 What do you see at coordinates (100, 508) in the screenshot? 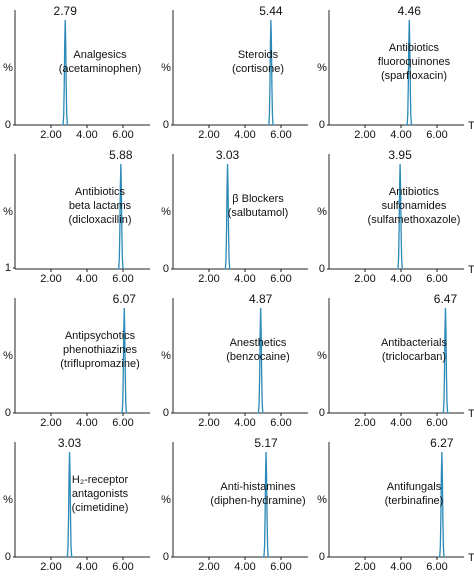
I see `compound-label: (cimetidine)` at bounding box center [100, 508].